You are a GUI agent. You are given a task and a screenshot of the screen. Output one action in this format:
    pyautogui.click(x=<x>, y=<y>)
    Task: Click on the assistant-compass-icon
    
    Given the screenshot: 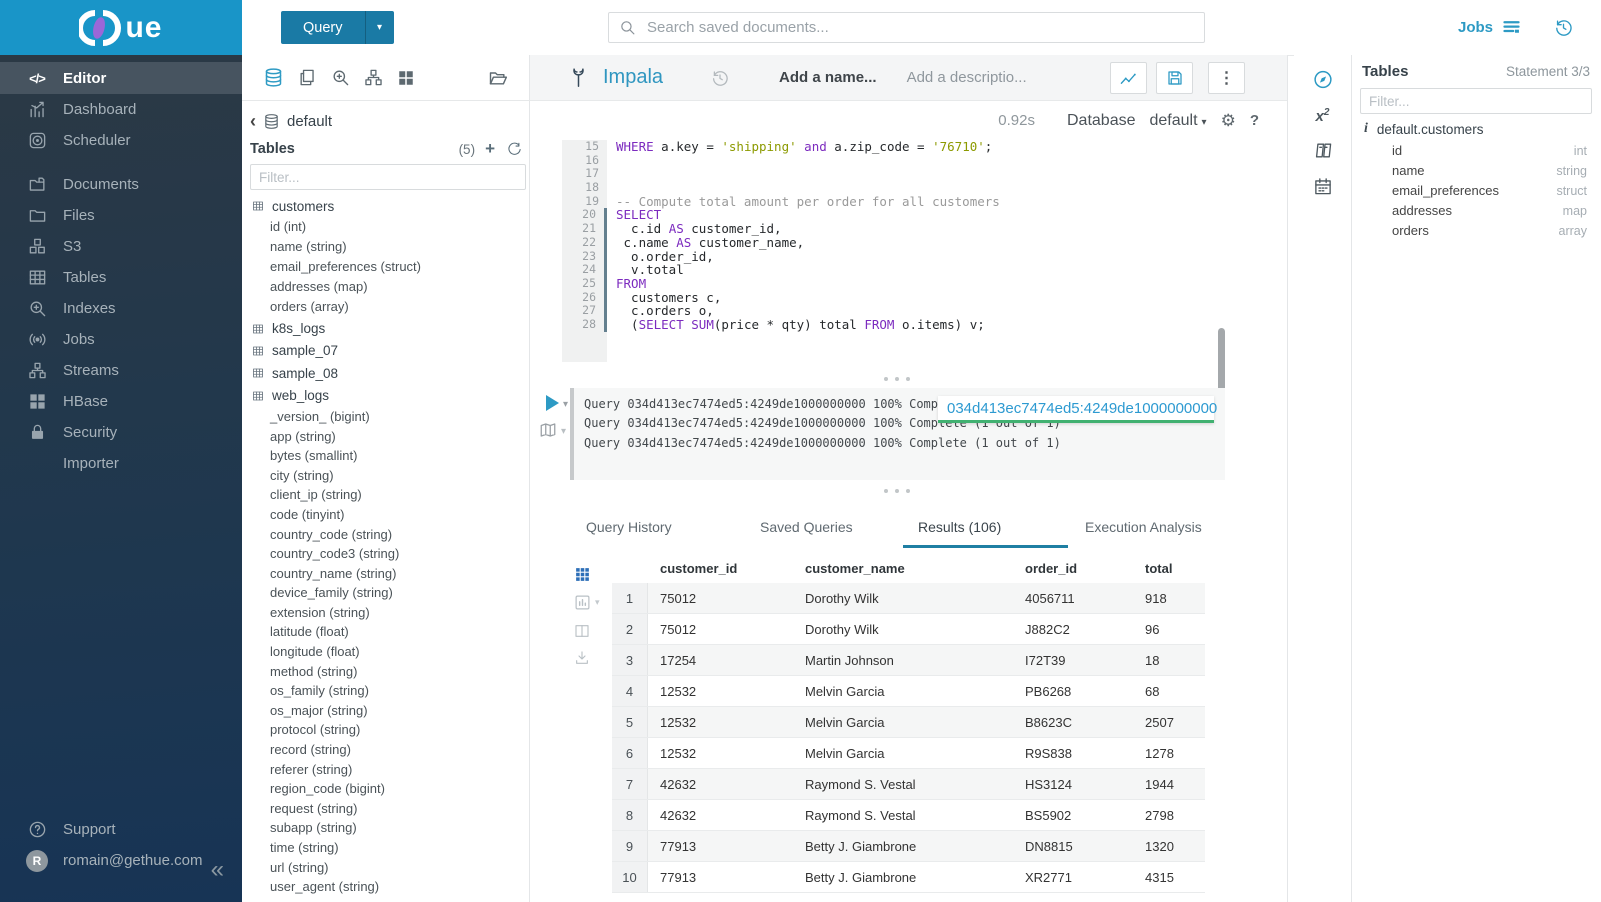 What is the action you would take?
    pyautogui.click(x=1322, y=79)
    